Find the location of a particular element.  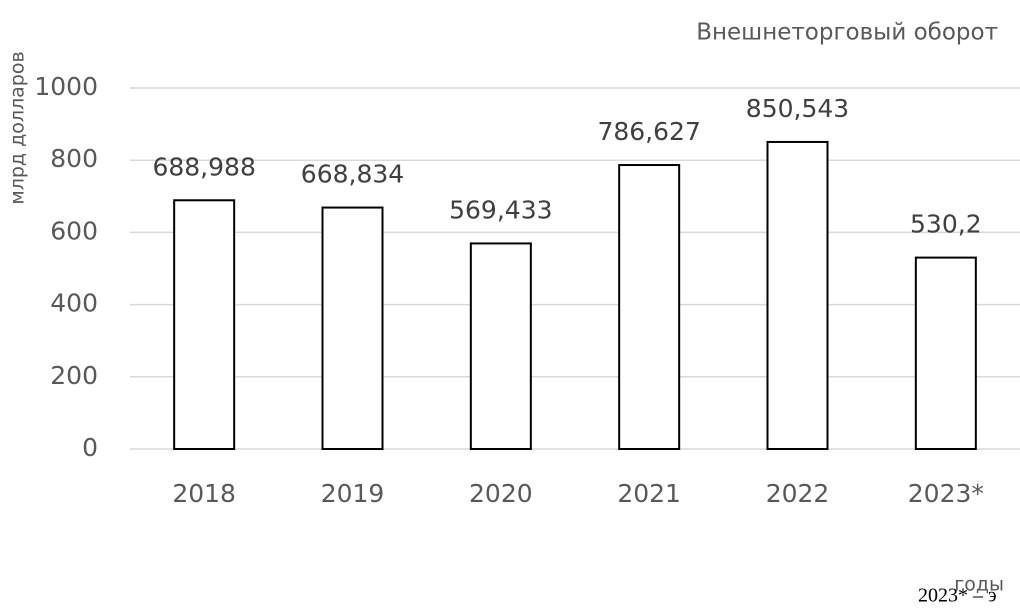

data-label: 786,627 is located at coordinates (648, 131).